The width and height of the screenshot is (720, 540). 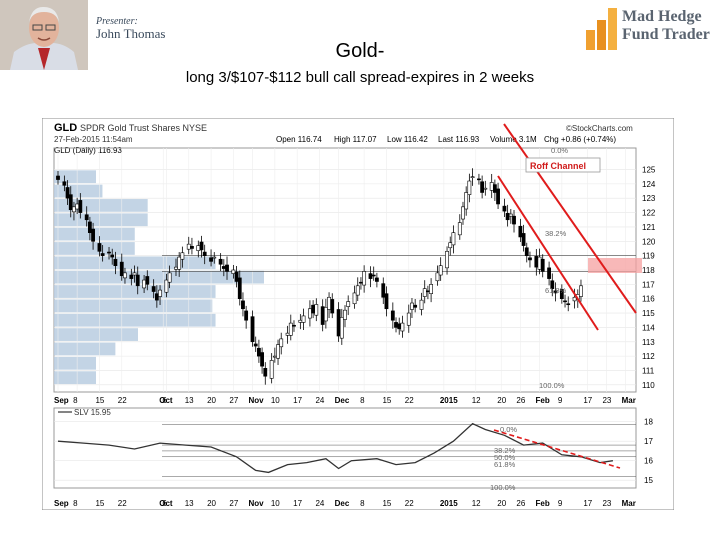 I want to click on presenter-photo, so click(x=44, y=35).